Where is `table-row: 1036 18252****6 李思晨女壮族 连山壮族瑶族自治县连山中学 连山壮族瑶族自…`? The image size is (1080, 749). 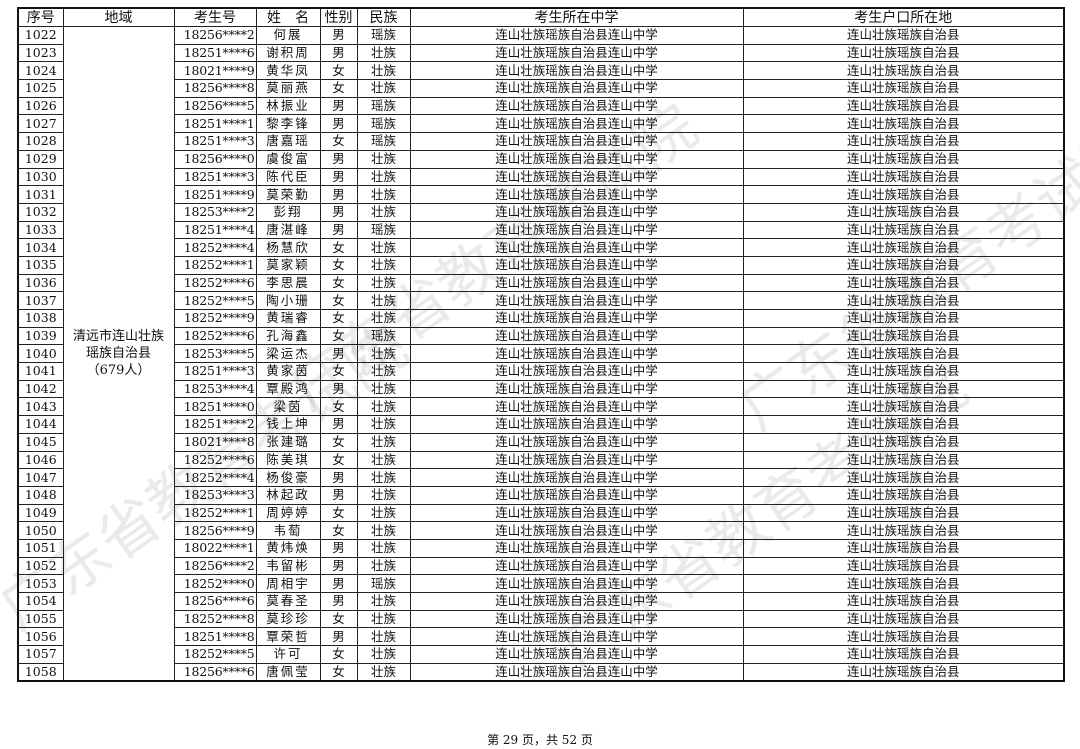
table-row: 1036 18252****6 李思晨女壮族 连山壮族瑶族自治县连山中学 连山壮族瑶族自… is located at coordinates (541, 283).